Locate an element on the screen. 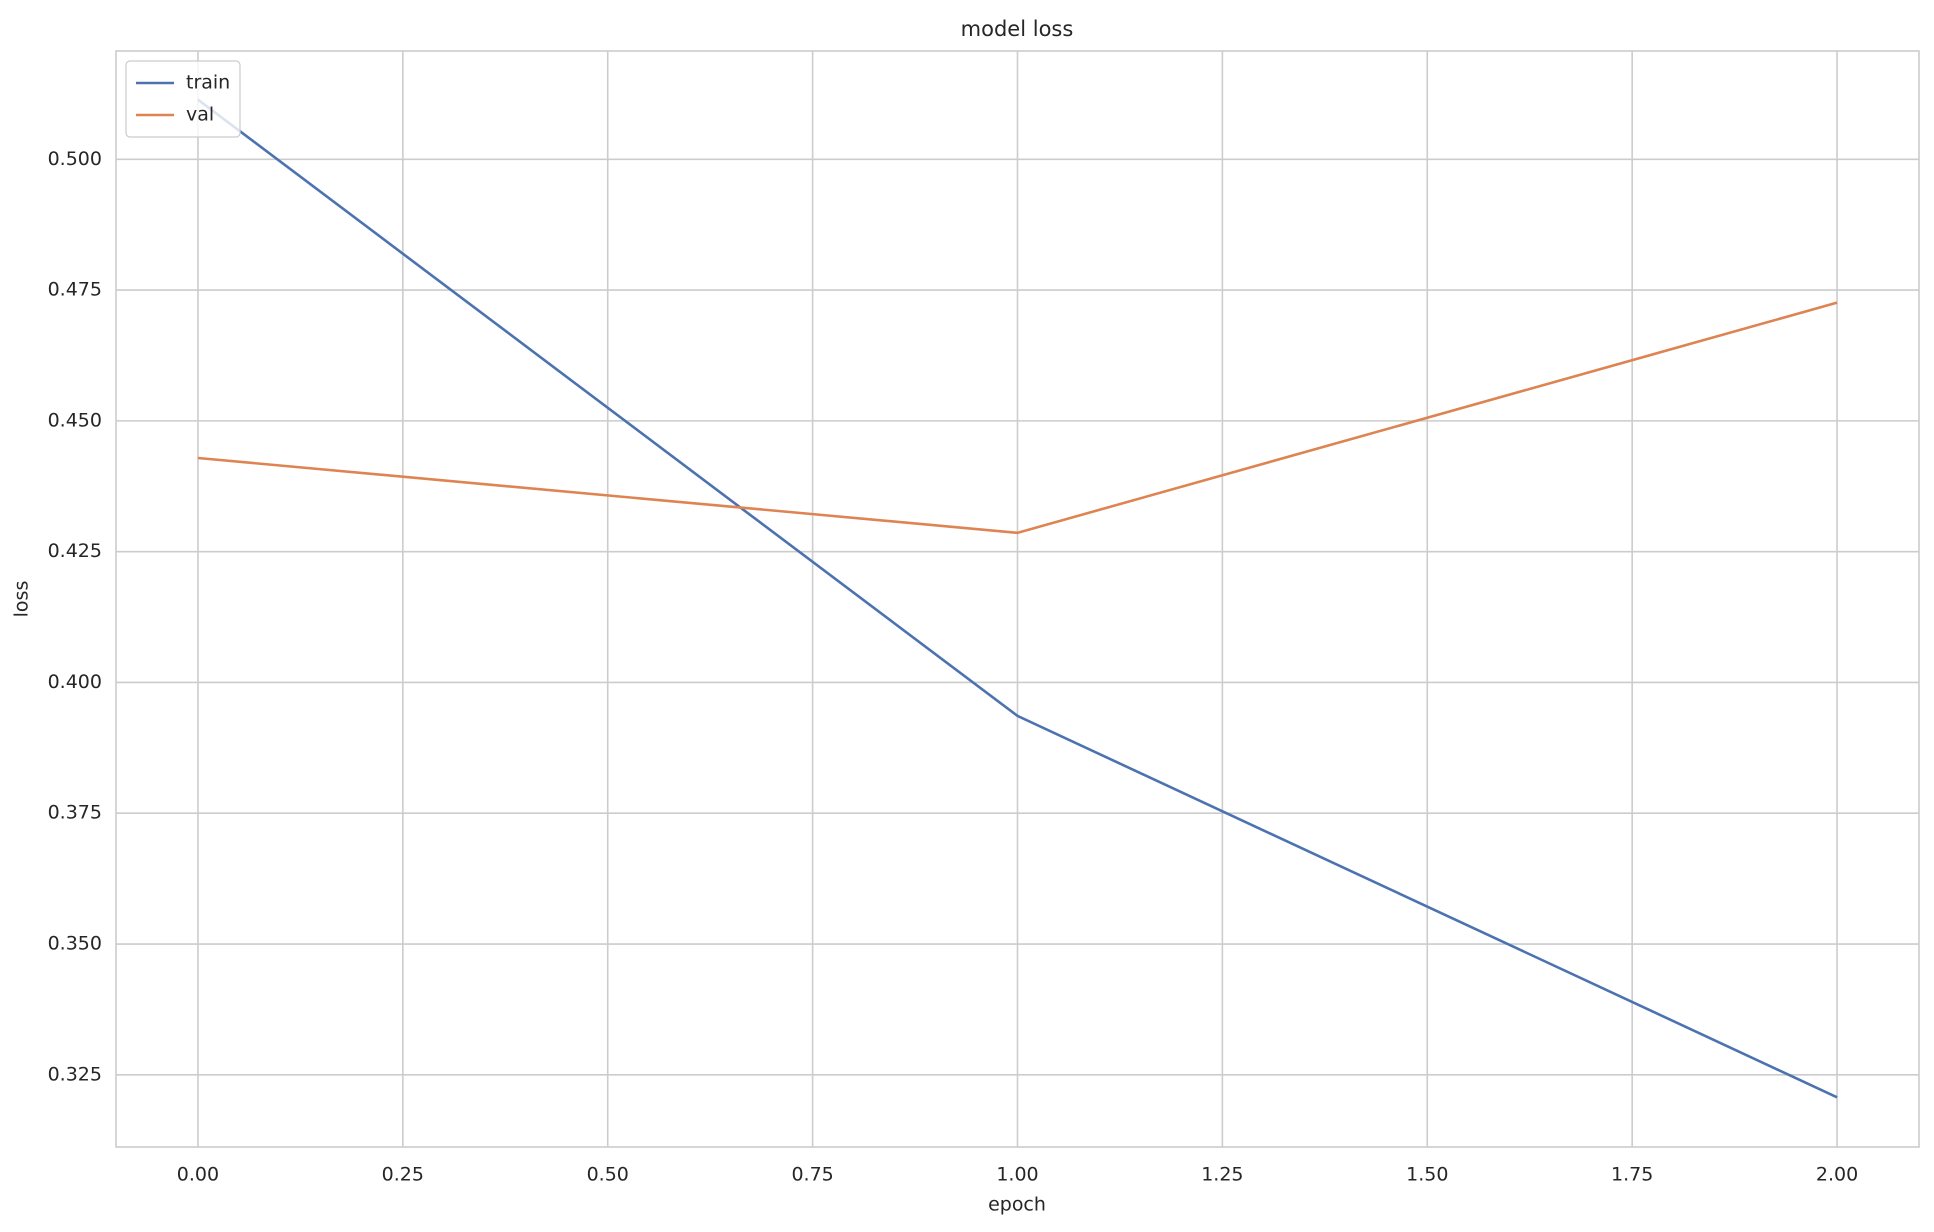 This screenshot has height=1232, width=1934. y-tick-label: 0.400 is located at coordinates (75, 682).